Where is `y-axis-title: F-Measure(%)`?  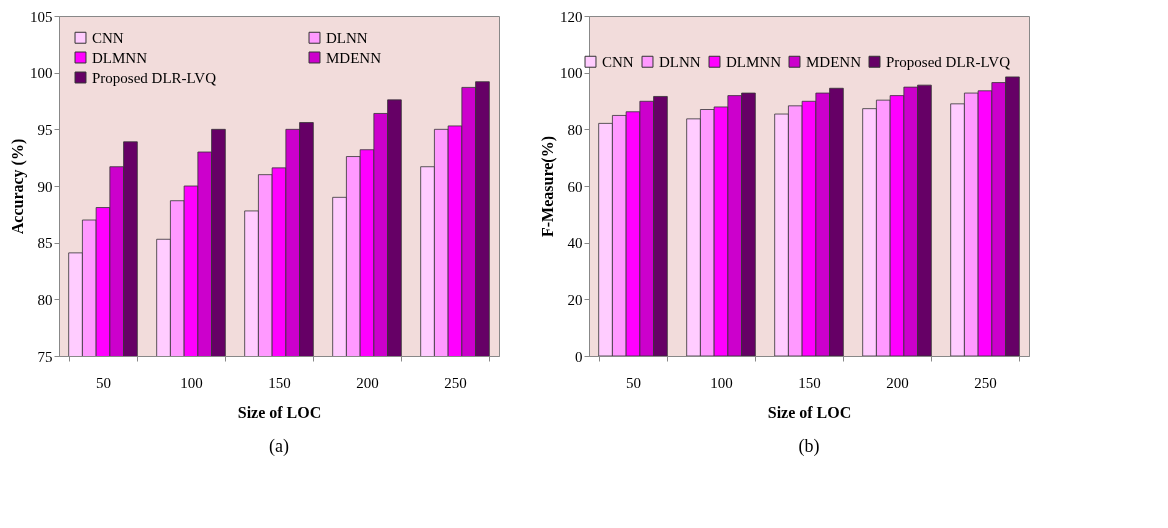 y-axis-title: F-Measure(%) is located at coordinates (548, 186).